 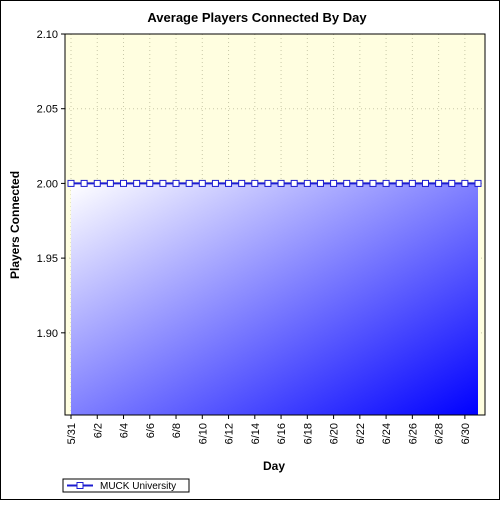 I want to click on x-tick-label: 6/10, so click(x=203, y=433).